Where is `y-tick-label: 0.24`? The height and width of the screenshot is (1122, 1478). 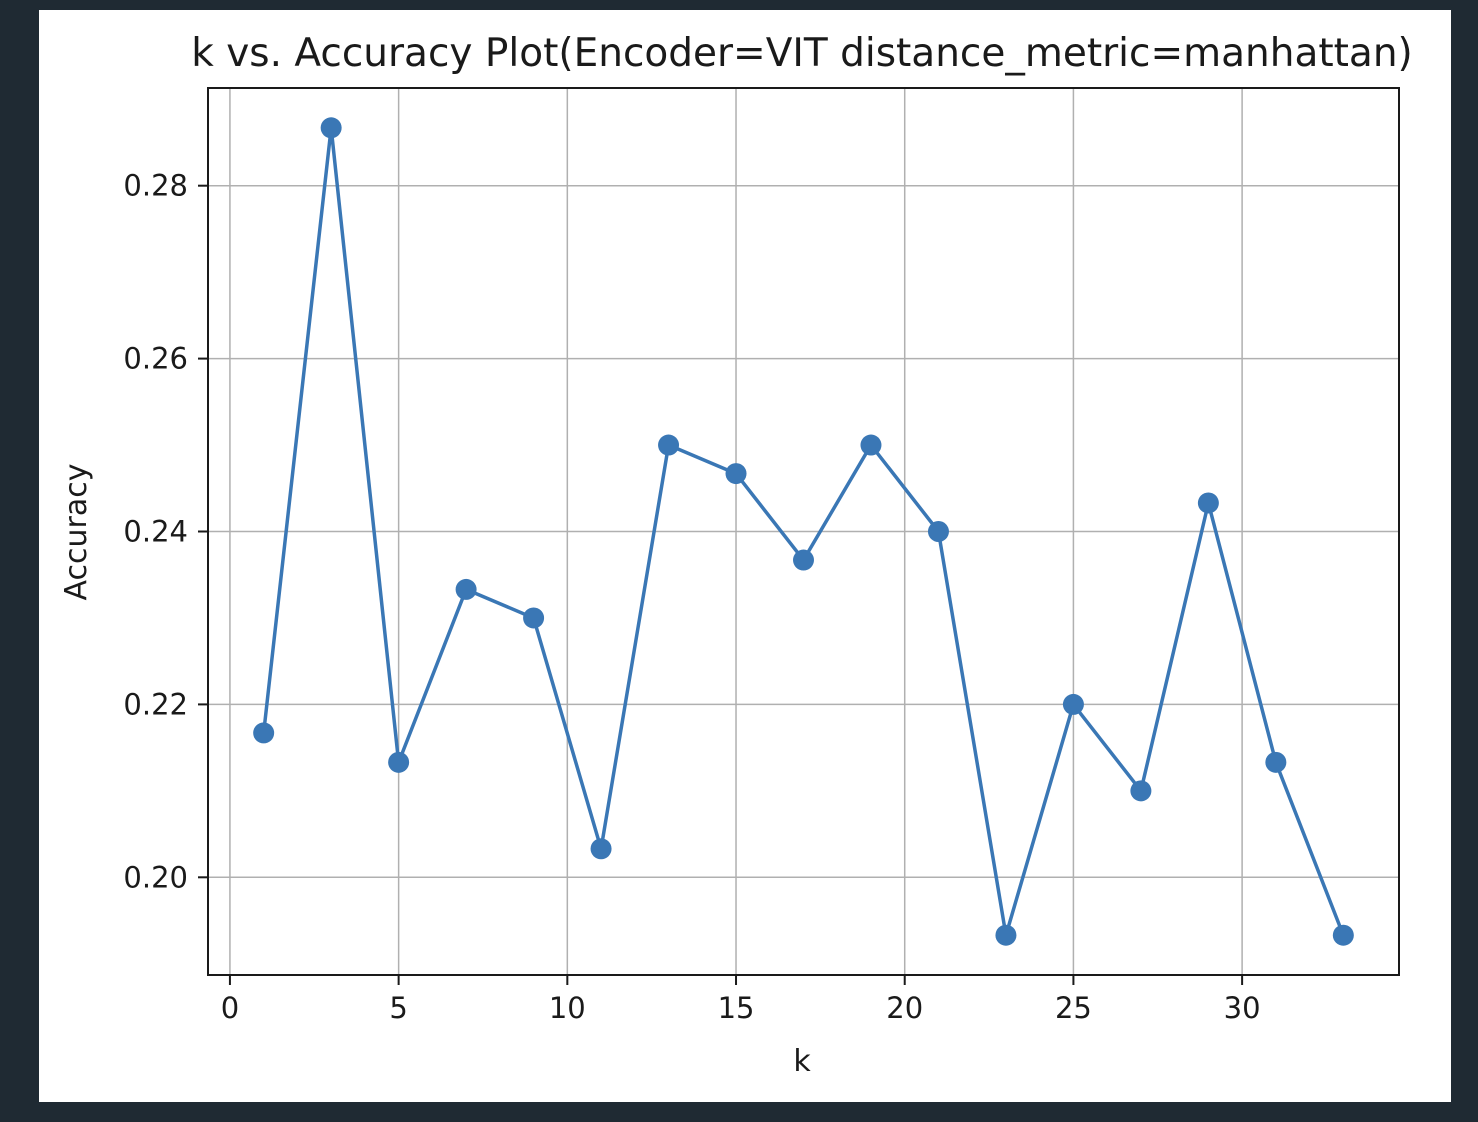
y-tick-label: 0.24 is located at coordinates (155, 532).